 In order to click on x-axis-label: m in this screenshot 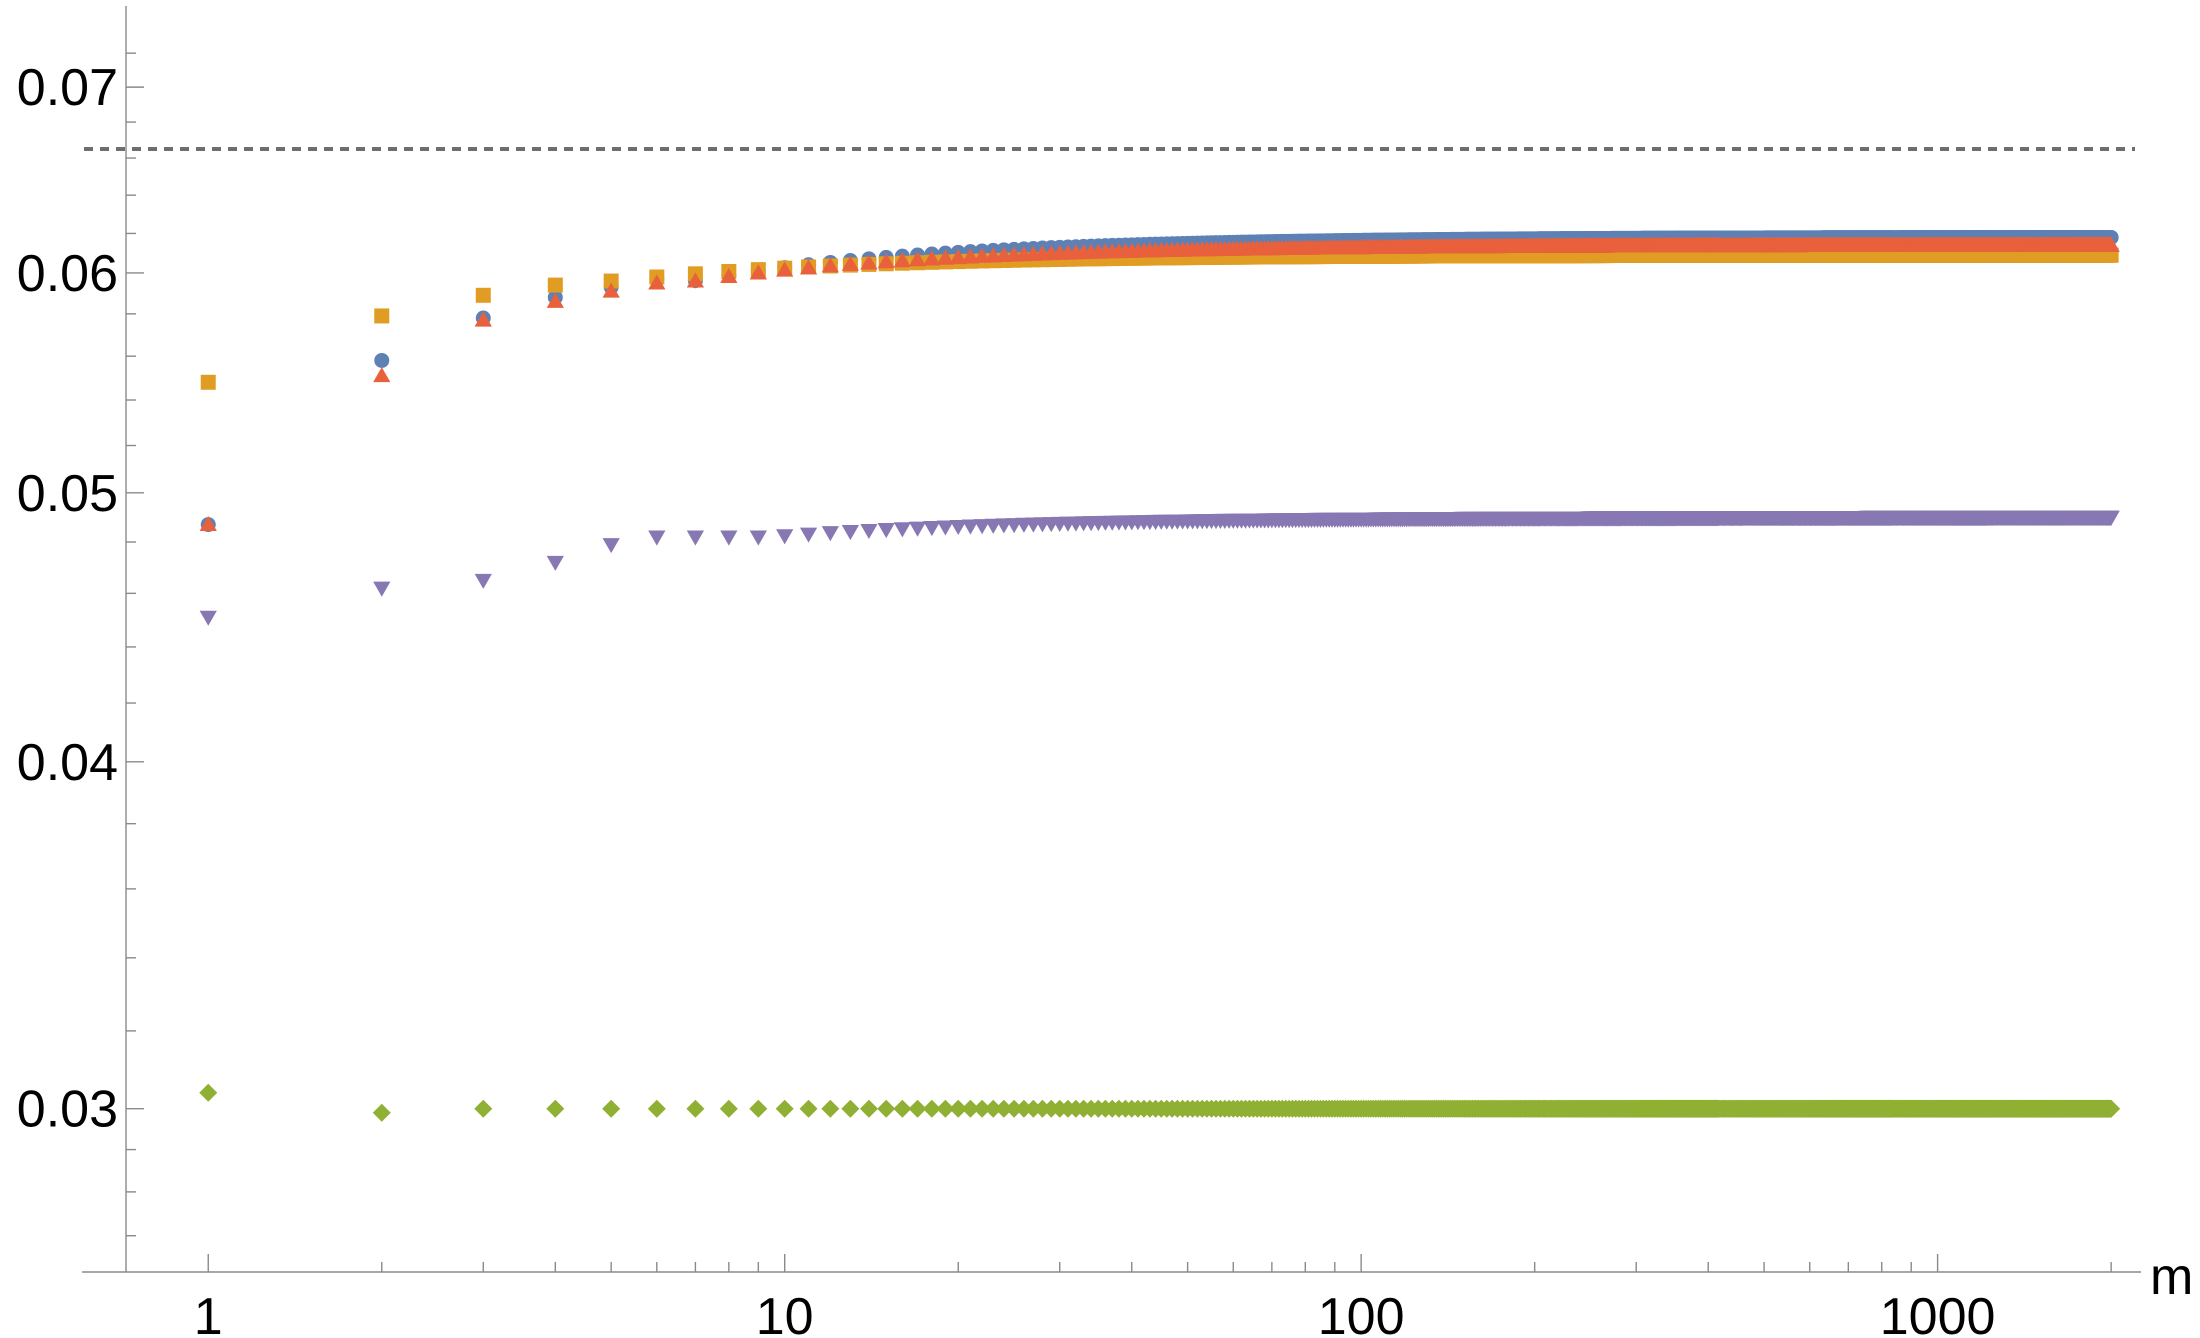, I will do `click(2171, 1277)`.